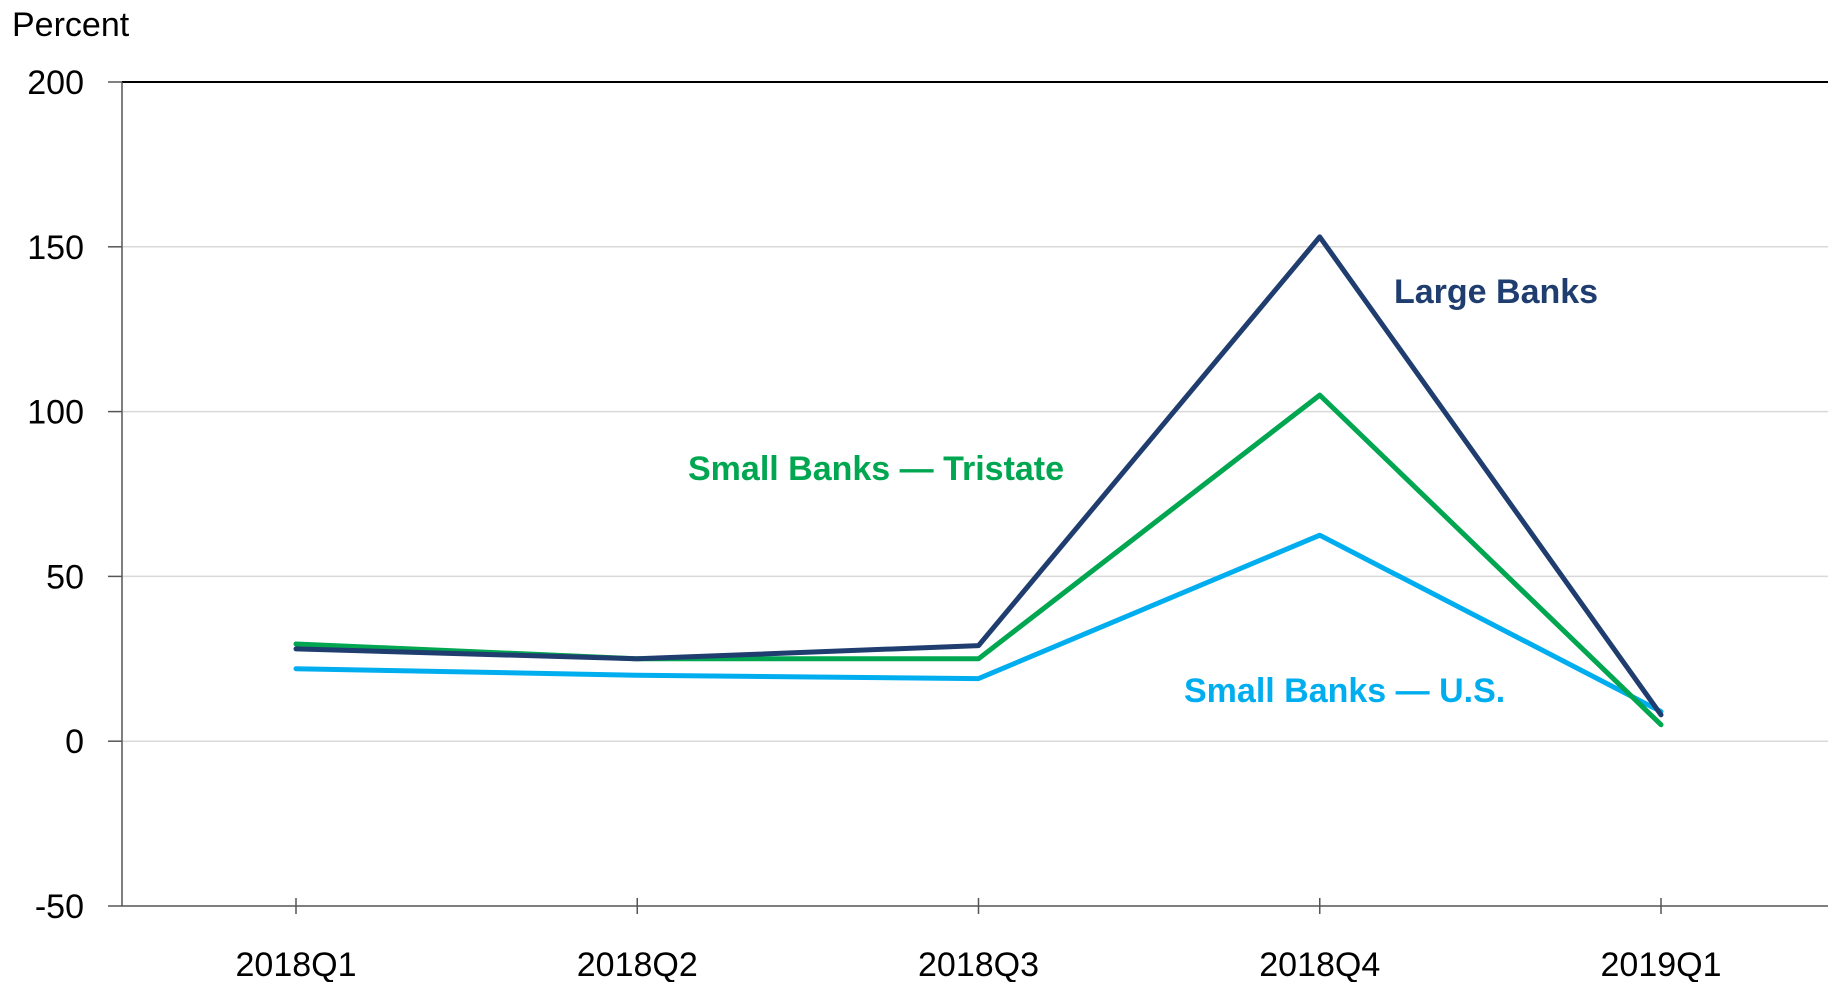 The height and width of the screenshot is (982, 1828). I want to click on y-tick-label: 150, so click(55, 248).